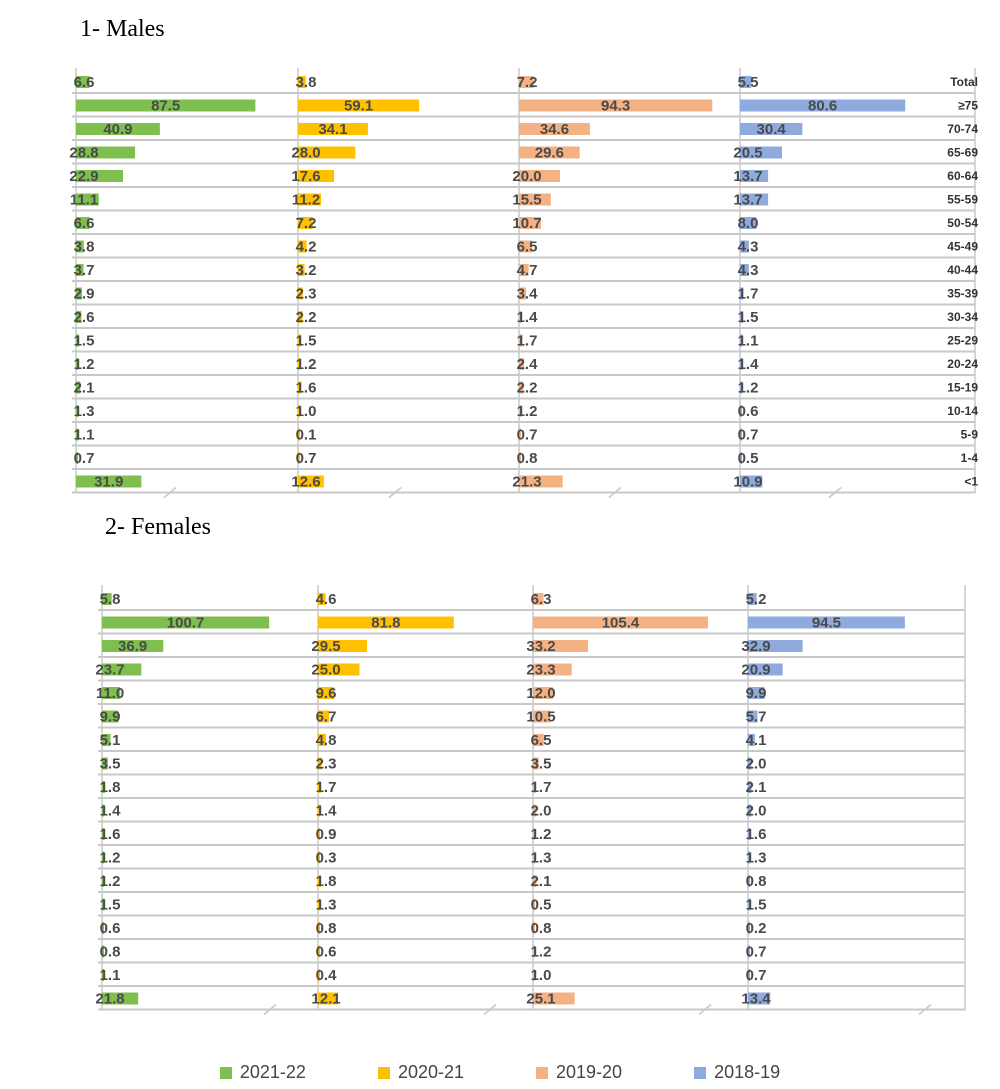 Image resolution: width=1000 pixels, height=1089 pixels. Describe the element at coordinates (84, 294) in the screenshot. I see `data-label: 2.9` at that location.